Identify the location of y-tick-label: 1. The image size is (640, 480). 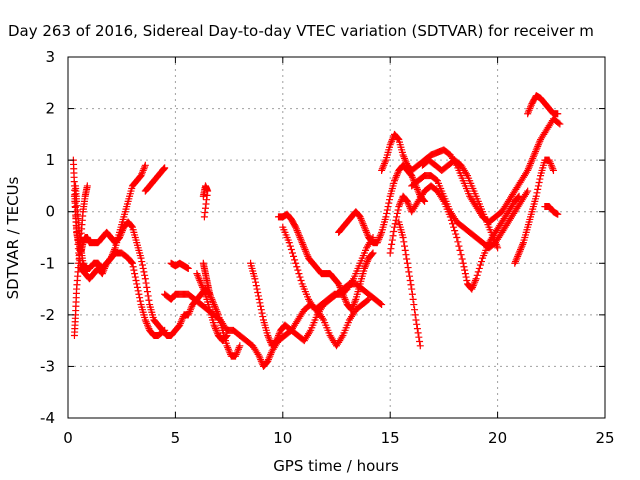
(50, 160).